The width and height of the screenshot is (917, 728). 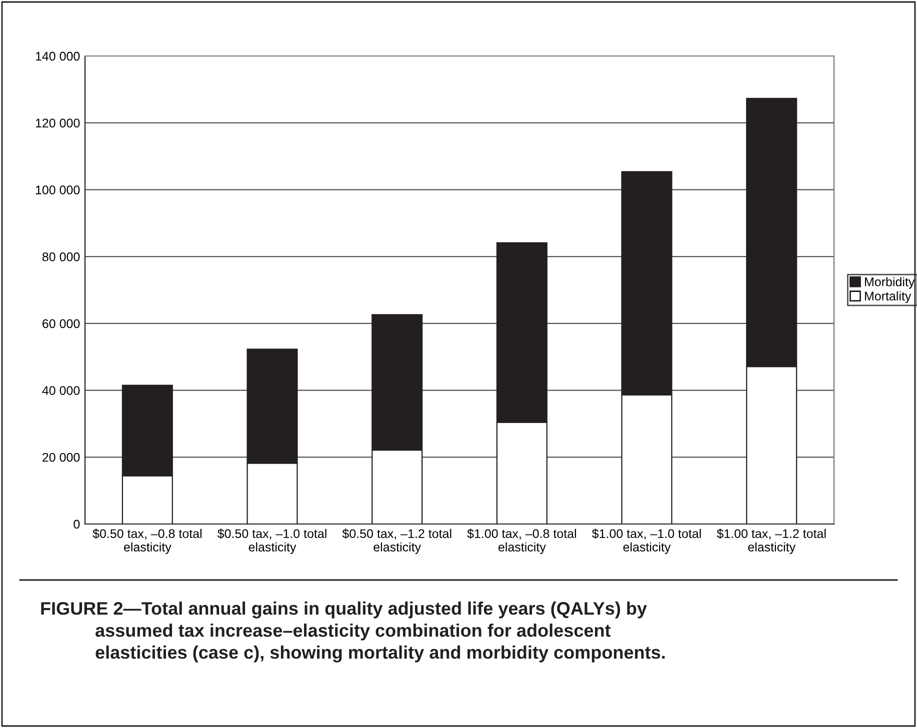 What do you see at coordinates (61, 323) in the screenshot?
I see `y-tick-label: 60 000` at bounding box center [61, 323].